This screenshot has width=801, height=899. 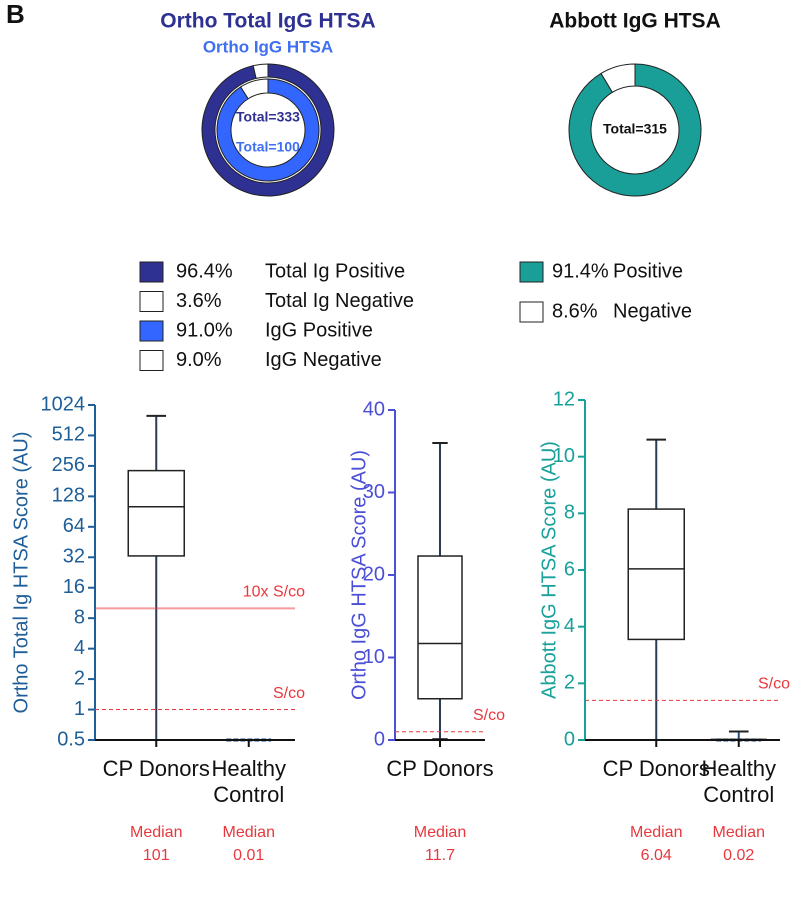 What do you see at coordinates (739, 855) in the screenshot?
I see `median-value: 0.02` at bounding box center [739, 855].